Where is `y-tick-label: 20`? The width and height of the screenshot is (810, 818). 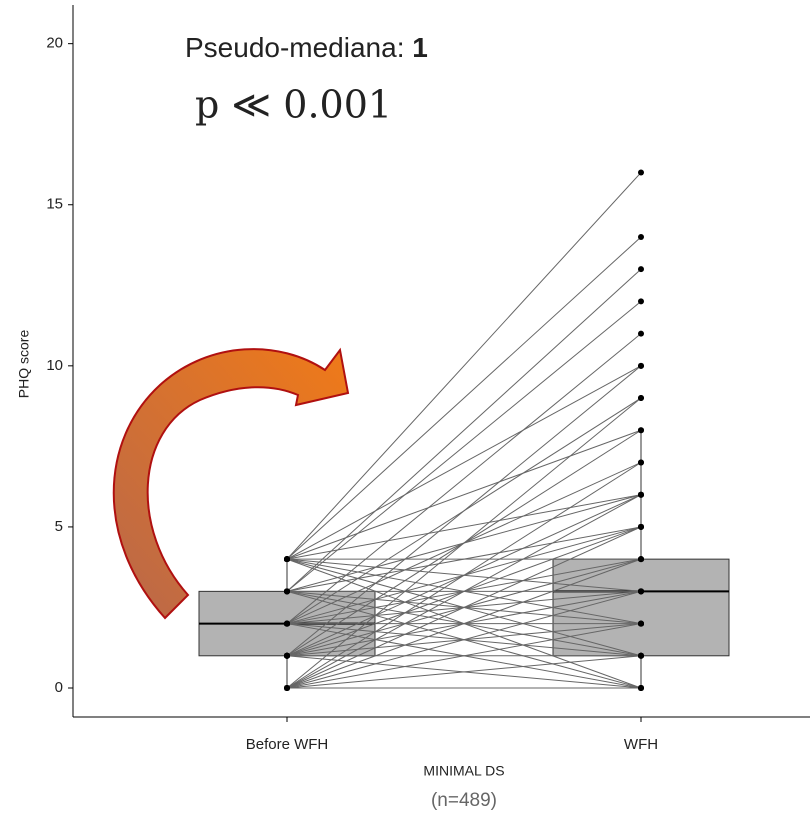 y-tick-label: 20 is located at coordinates (54, 43).